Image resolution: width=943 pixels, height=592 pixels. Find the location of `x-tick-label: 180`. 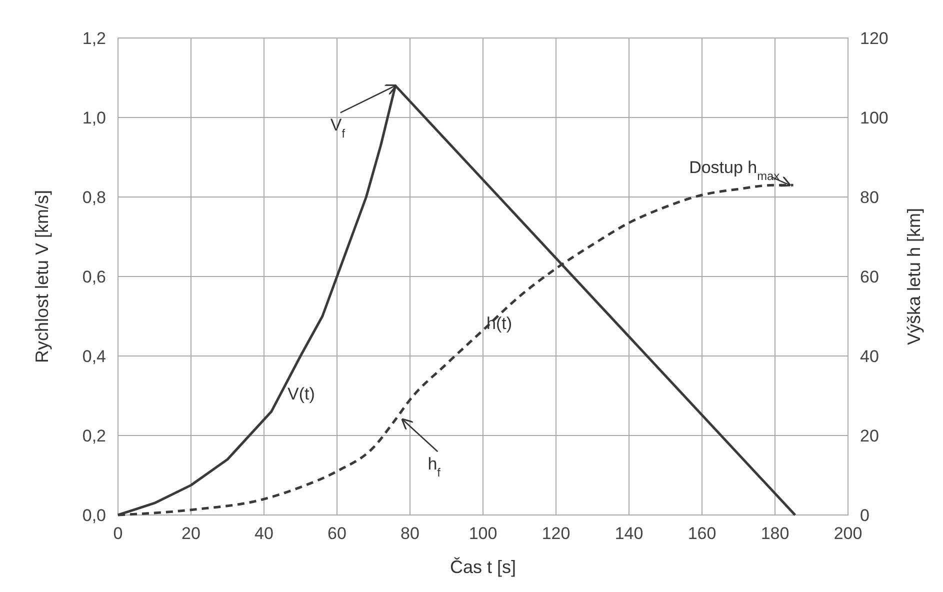

x-tick-label: 180 is located at coordinates (775, 533).